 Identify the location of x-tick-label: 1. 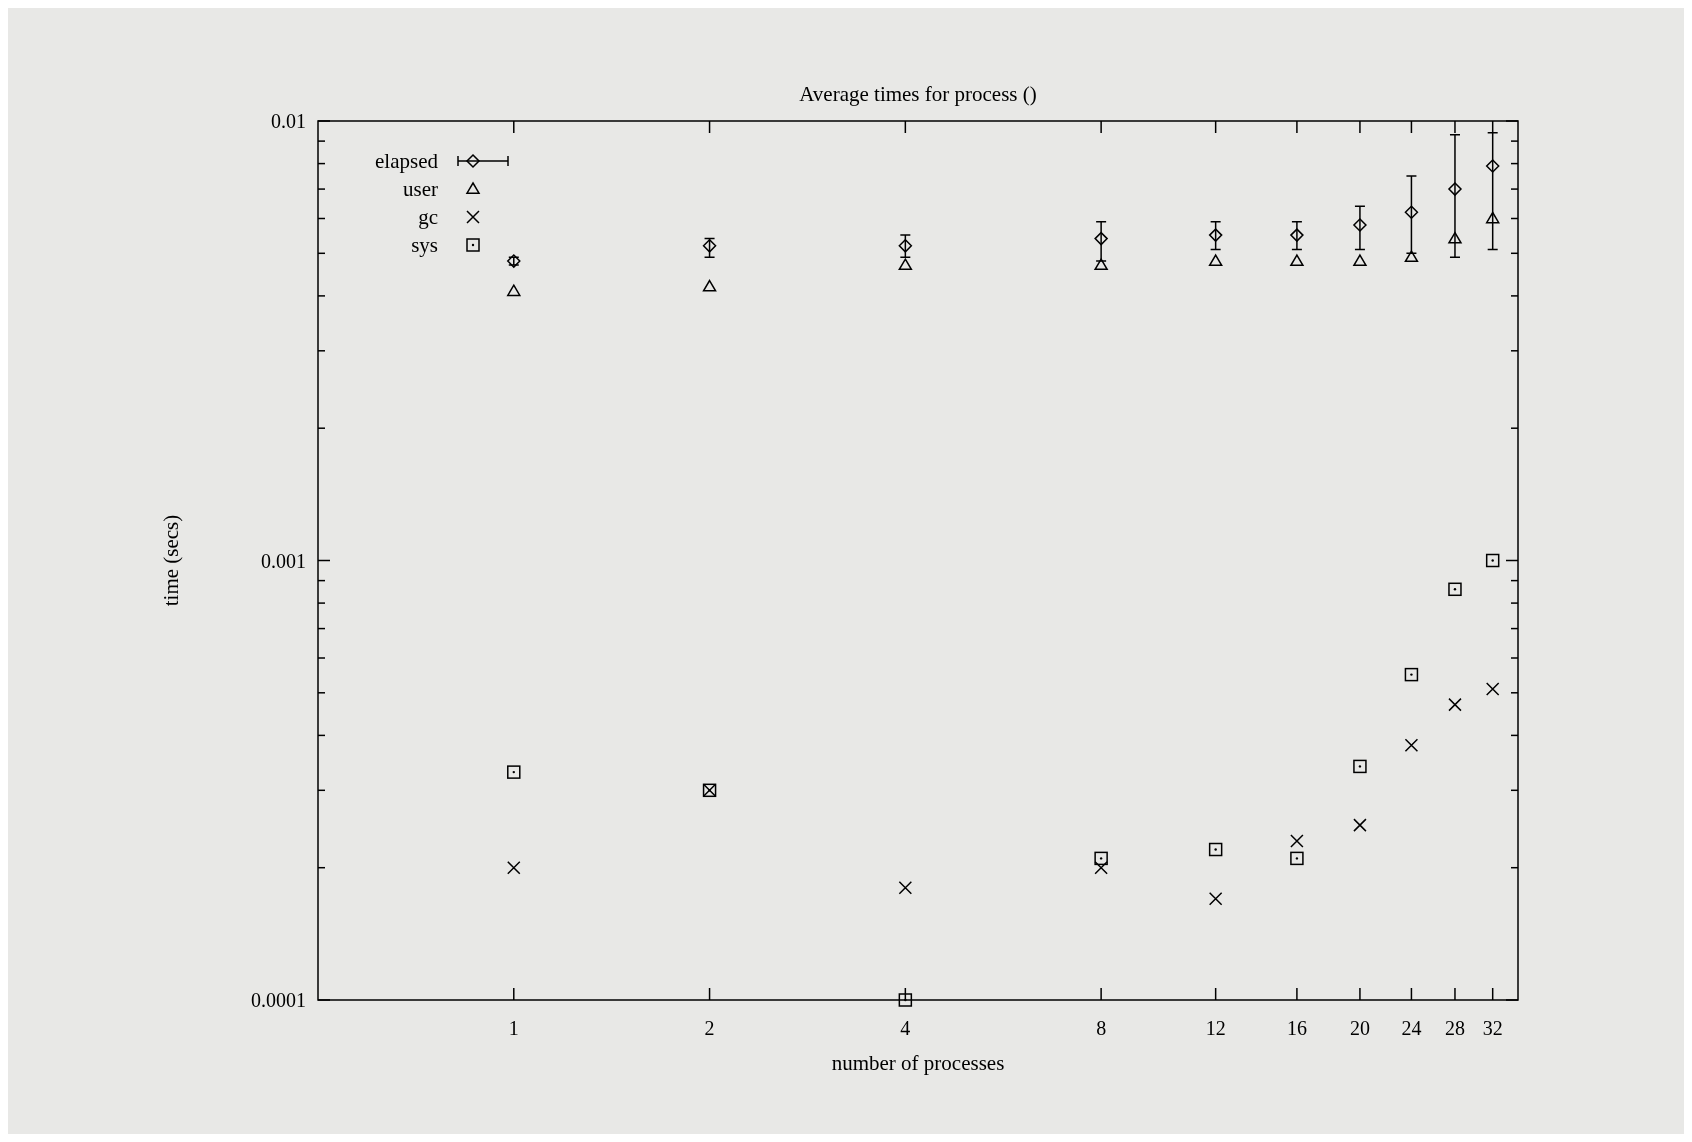
(513, 1028).